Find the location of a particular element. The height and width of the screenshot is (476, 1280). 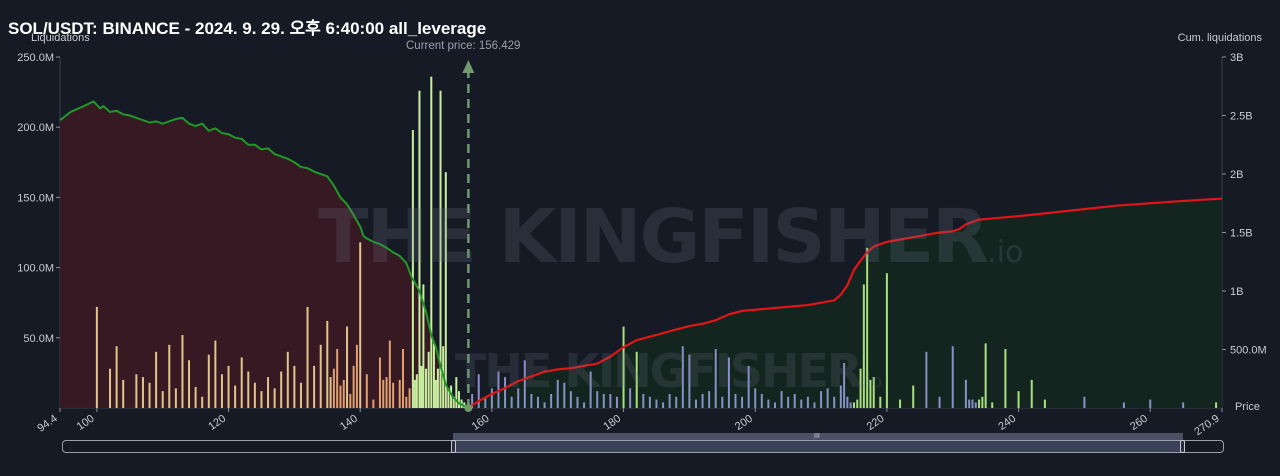

x-tick-label: 180 is located at coordinates (612, 423).